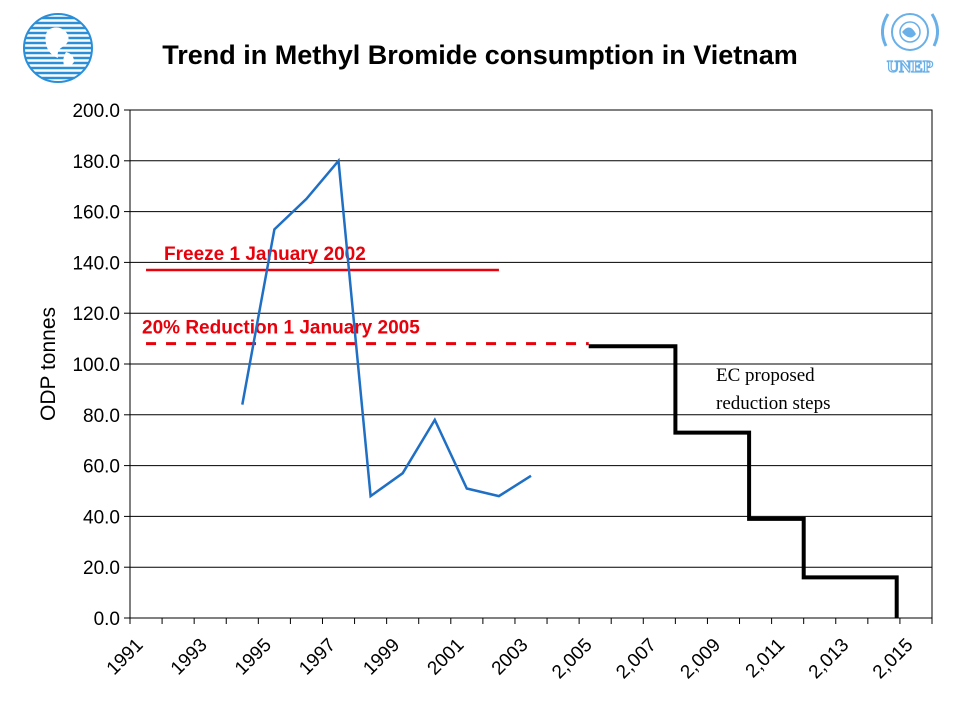 The width and height of the screenshot is (960, 720). What do you see at coordinates (701, 659) in the screenshot?
I see `x-tick-label: 2,009` at bounding box center [701, 659].